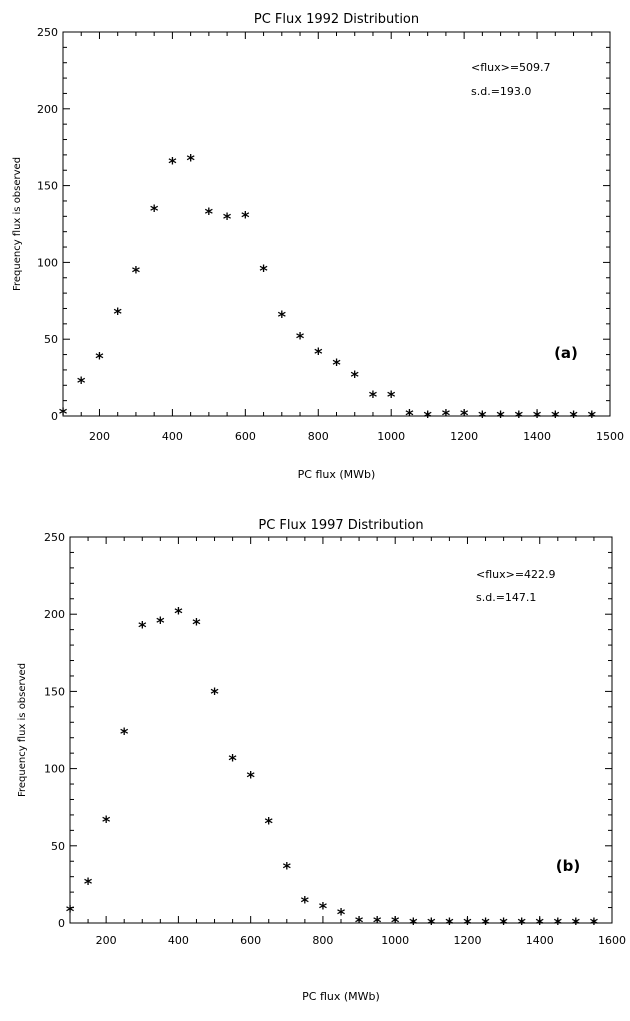 Image resolution: width=630 pixels, height=1021 pixels. I want to click on chart0-sd-annotation: s.d.=193.0, so click(501, 91).